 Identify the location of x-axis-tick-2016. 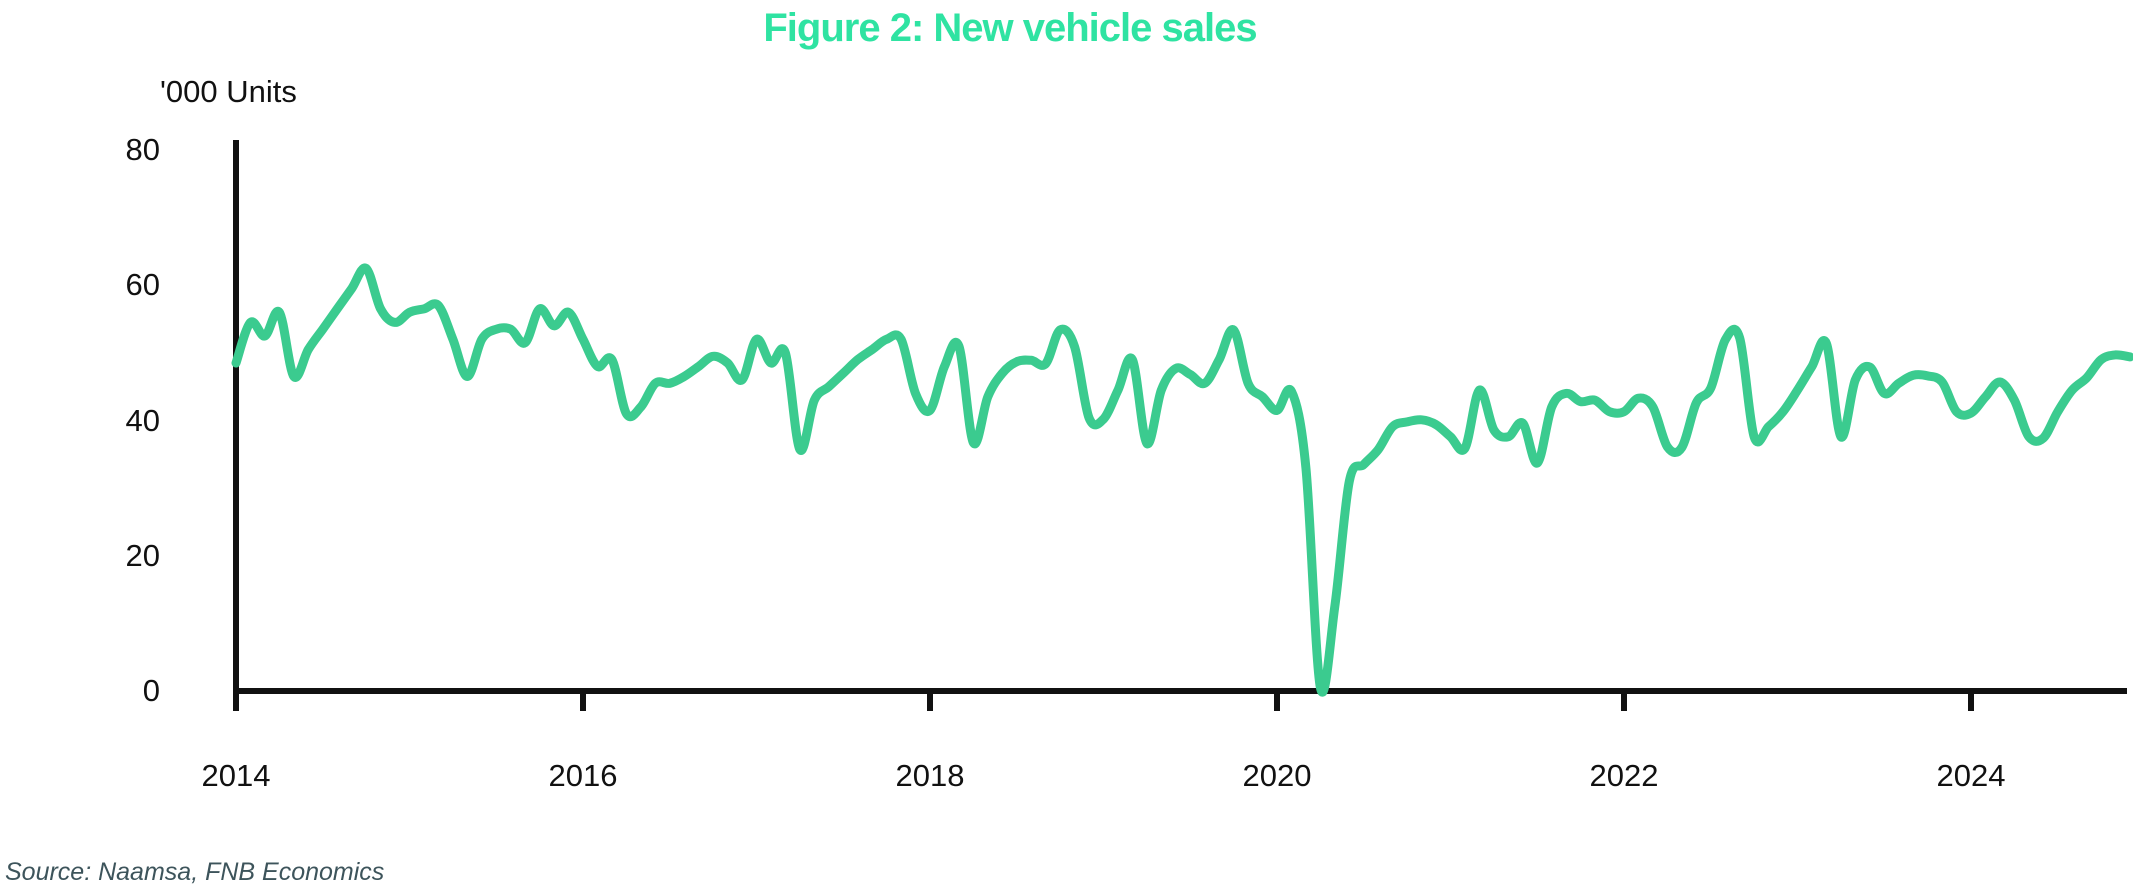
(583, 701).